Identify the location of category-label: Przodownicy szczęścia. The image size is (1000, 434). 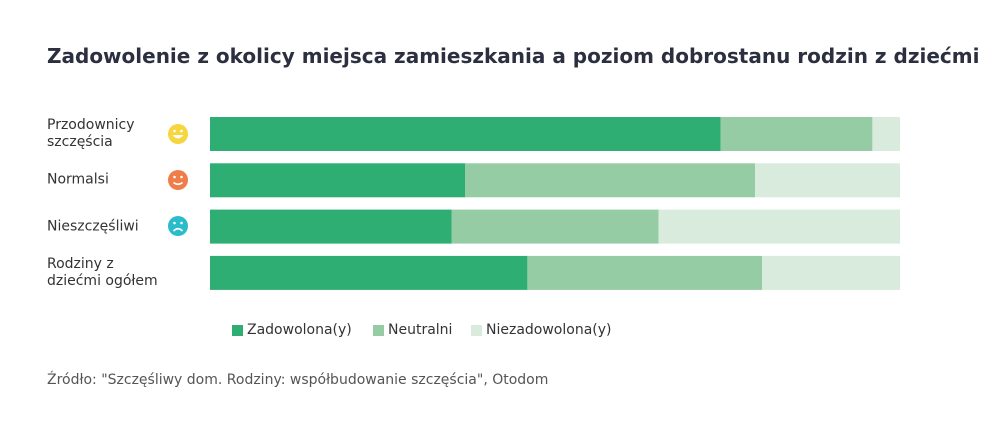
(91, 133).